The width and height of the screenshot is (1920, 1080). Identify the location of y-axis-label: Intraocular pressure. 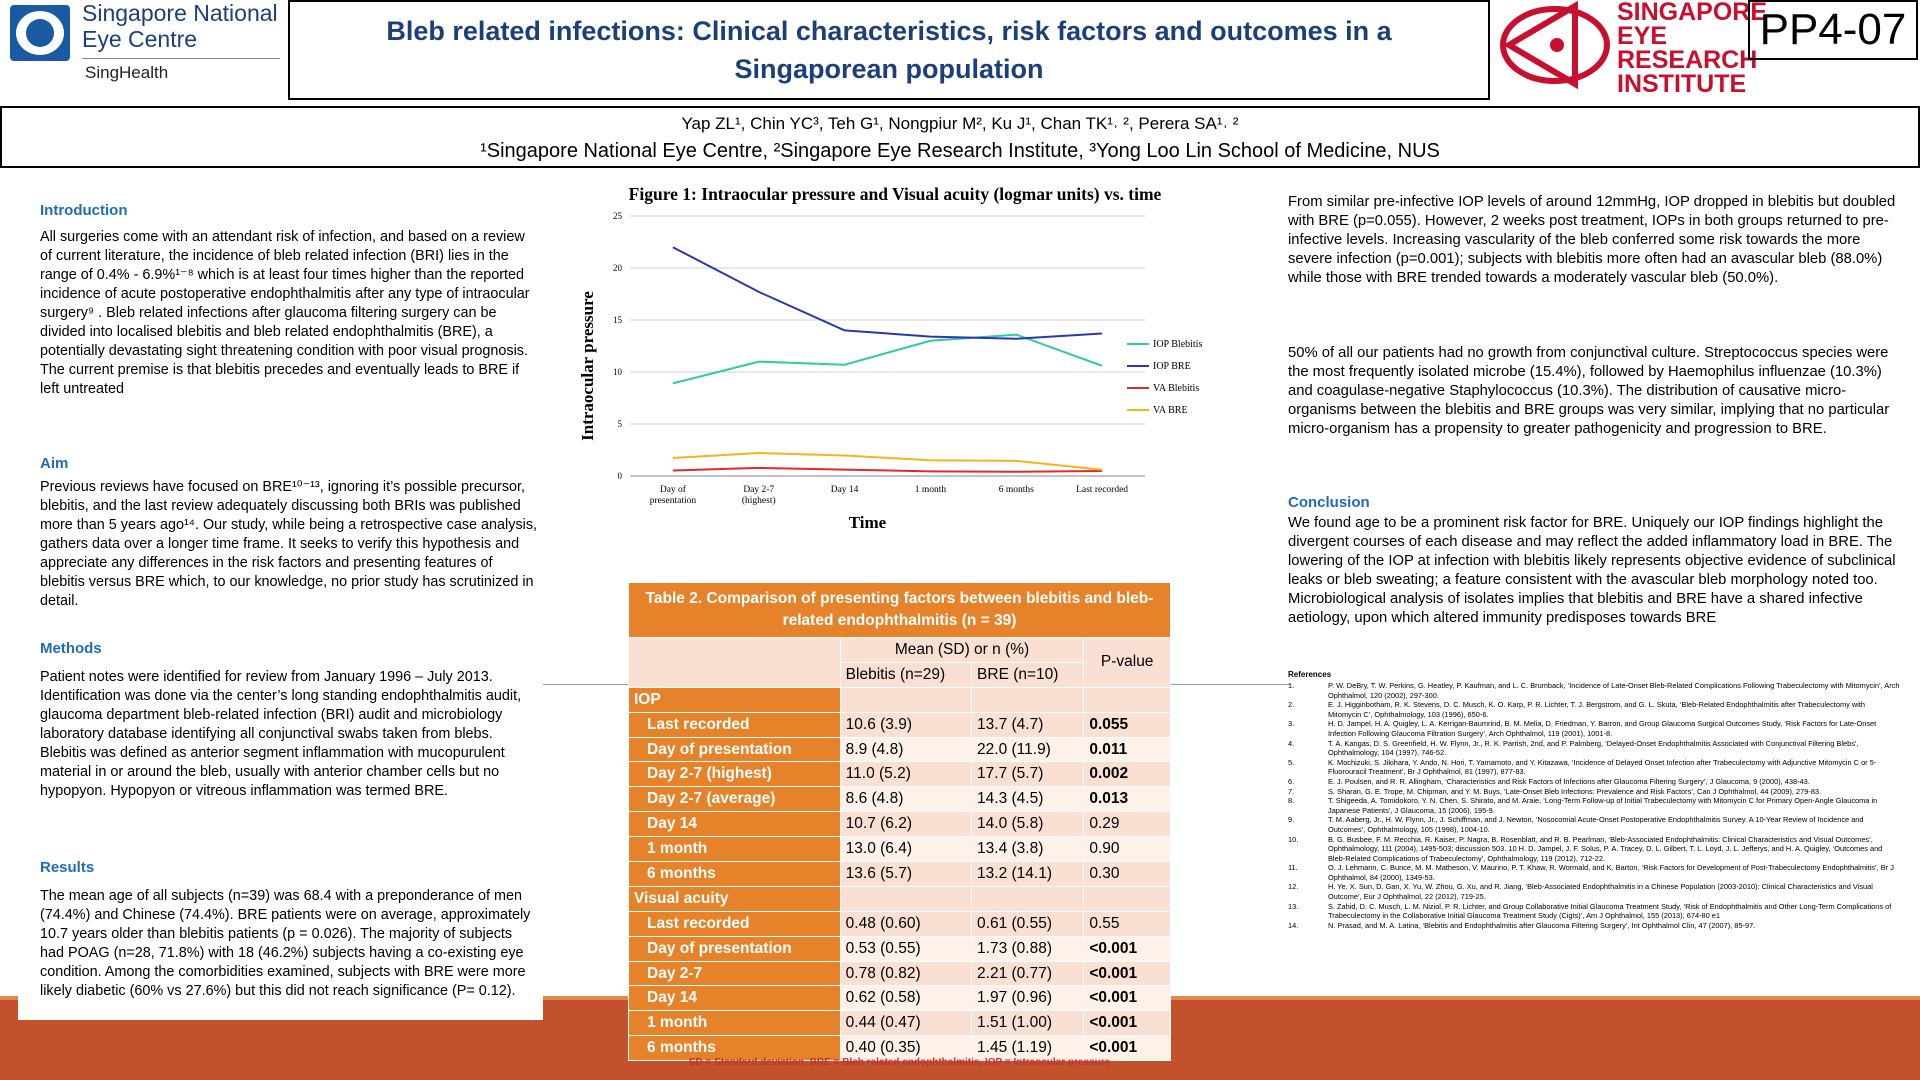
(587, 366).